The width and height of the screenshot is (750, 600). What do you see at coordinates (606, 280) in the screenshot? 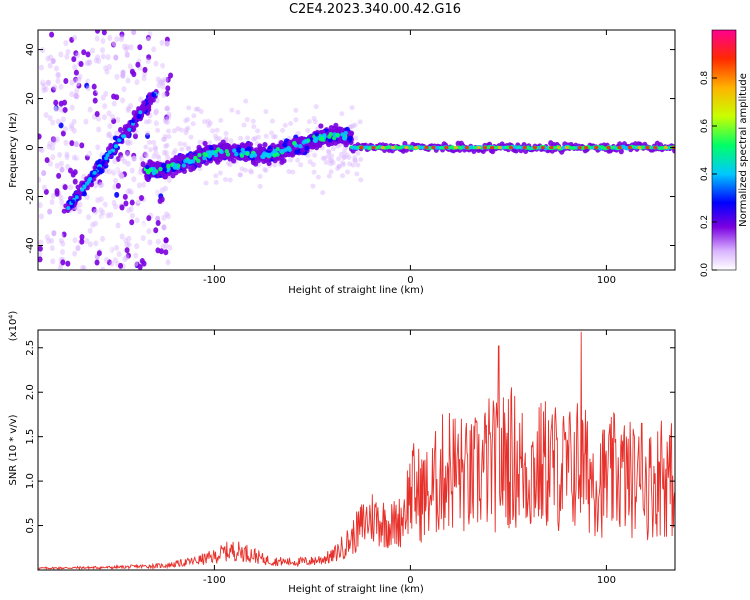
I see `x-tick-label: 100` at bounding box center [606, 280].